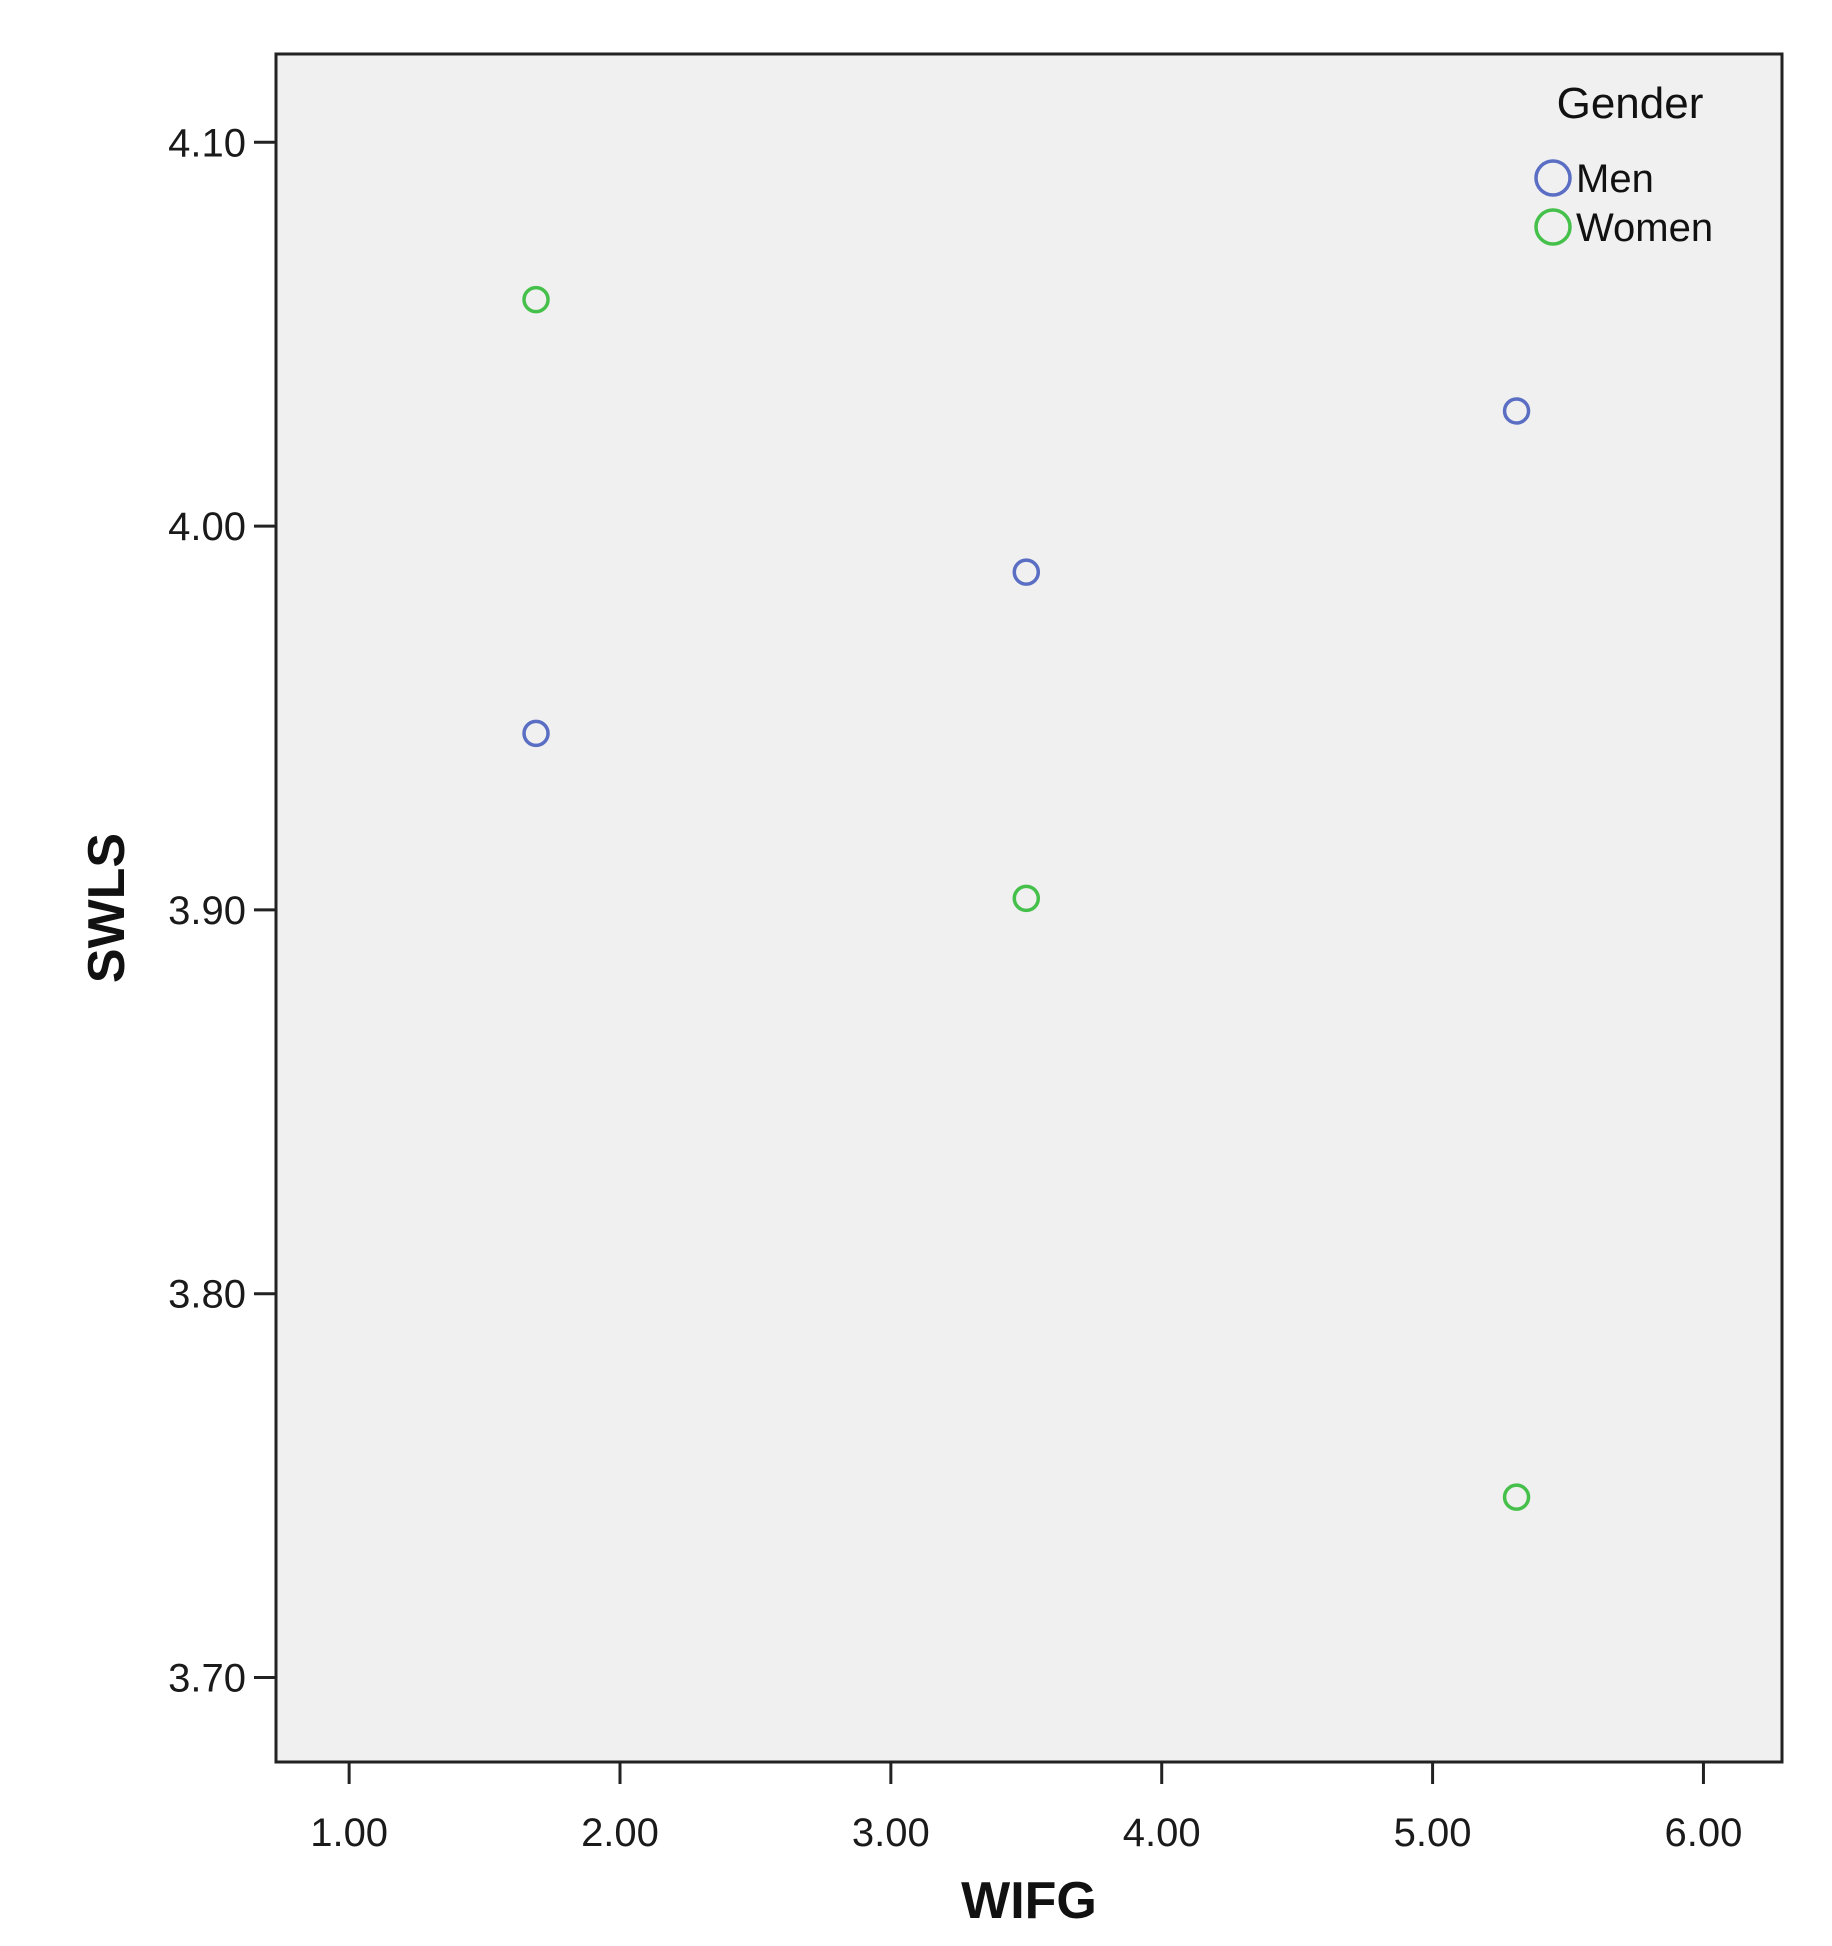 Image resolution: width=1832 pixels, height=1946 pixels. Describe the element at coordinates (207, 143) in the screenshot. I see `y-tick-label: 4.10` at that location.